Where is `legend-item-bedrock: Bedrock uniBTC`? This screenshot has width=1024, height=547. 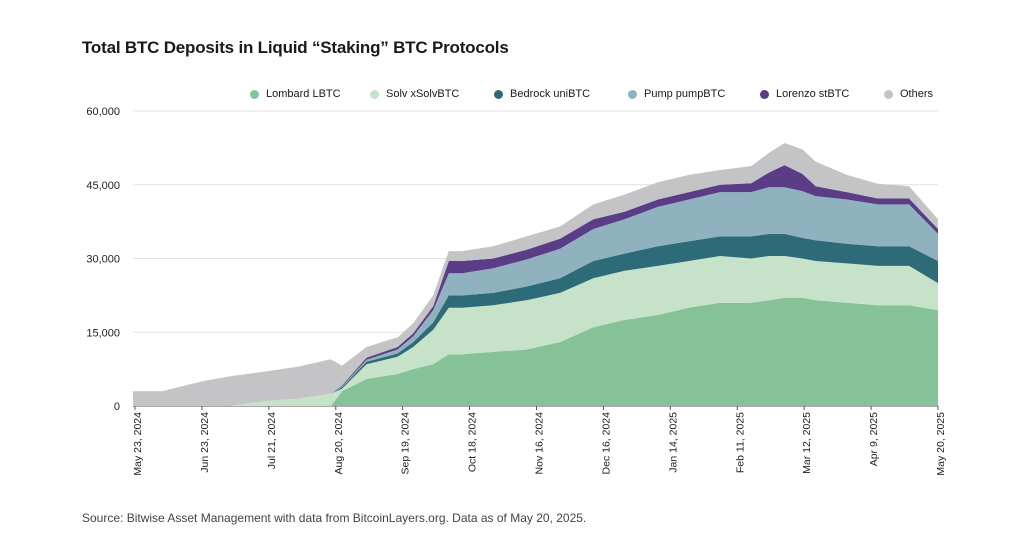
legend-item-bedrock: Bedrock uniBTC is located at coordinates (561, 94).